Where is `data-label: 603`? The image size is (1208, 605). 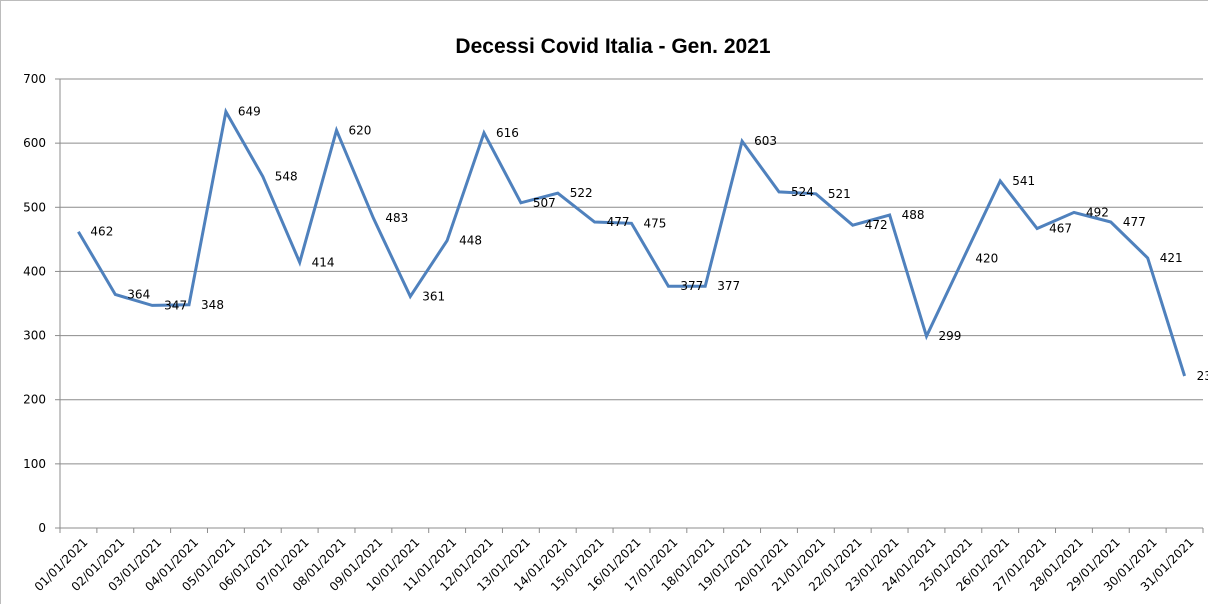 data-label: 603 is located at coordinates (765, 141).